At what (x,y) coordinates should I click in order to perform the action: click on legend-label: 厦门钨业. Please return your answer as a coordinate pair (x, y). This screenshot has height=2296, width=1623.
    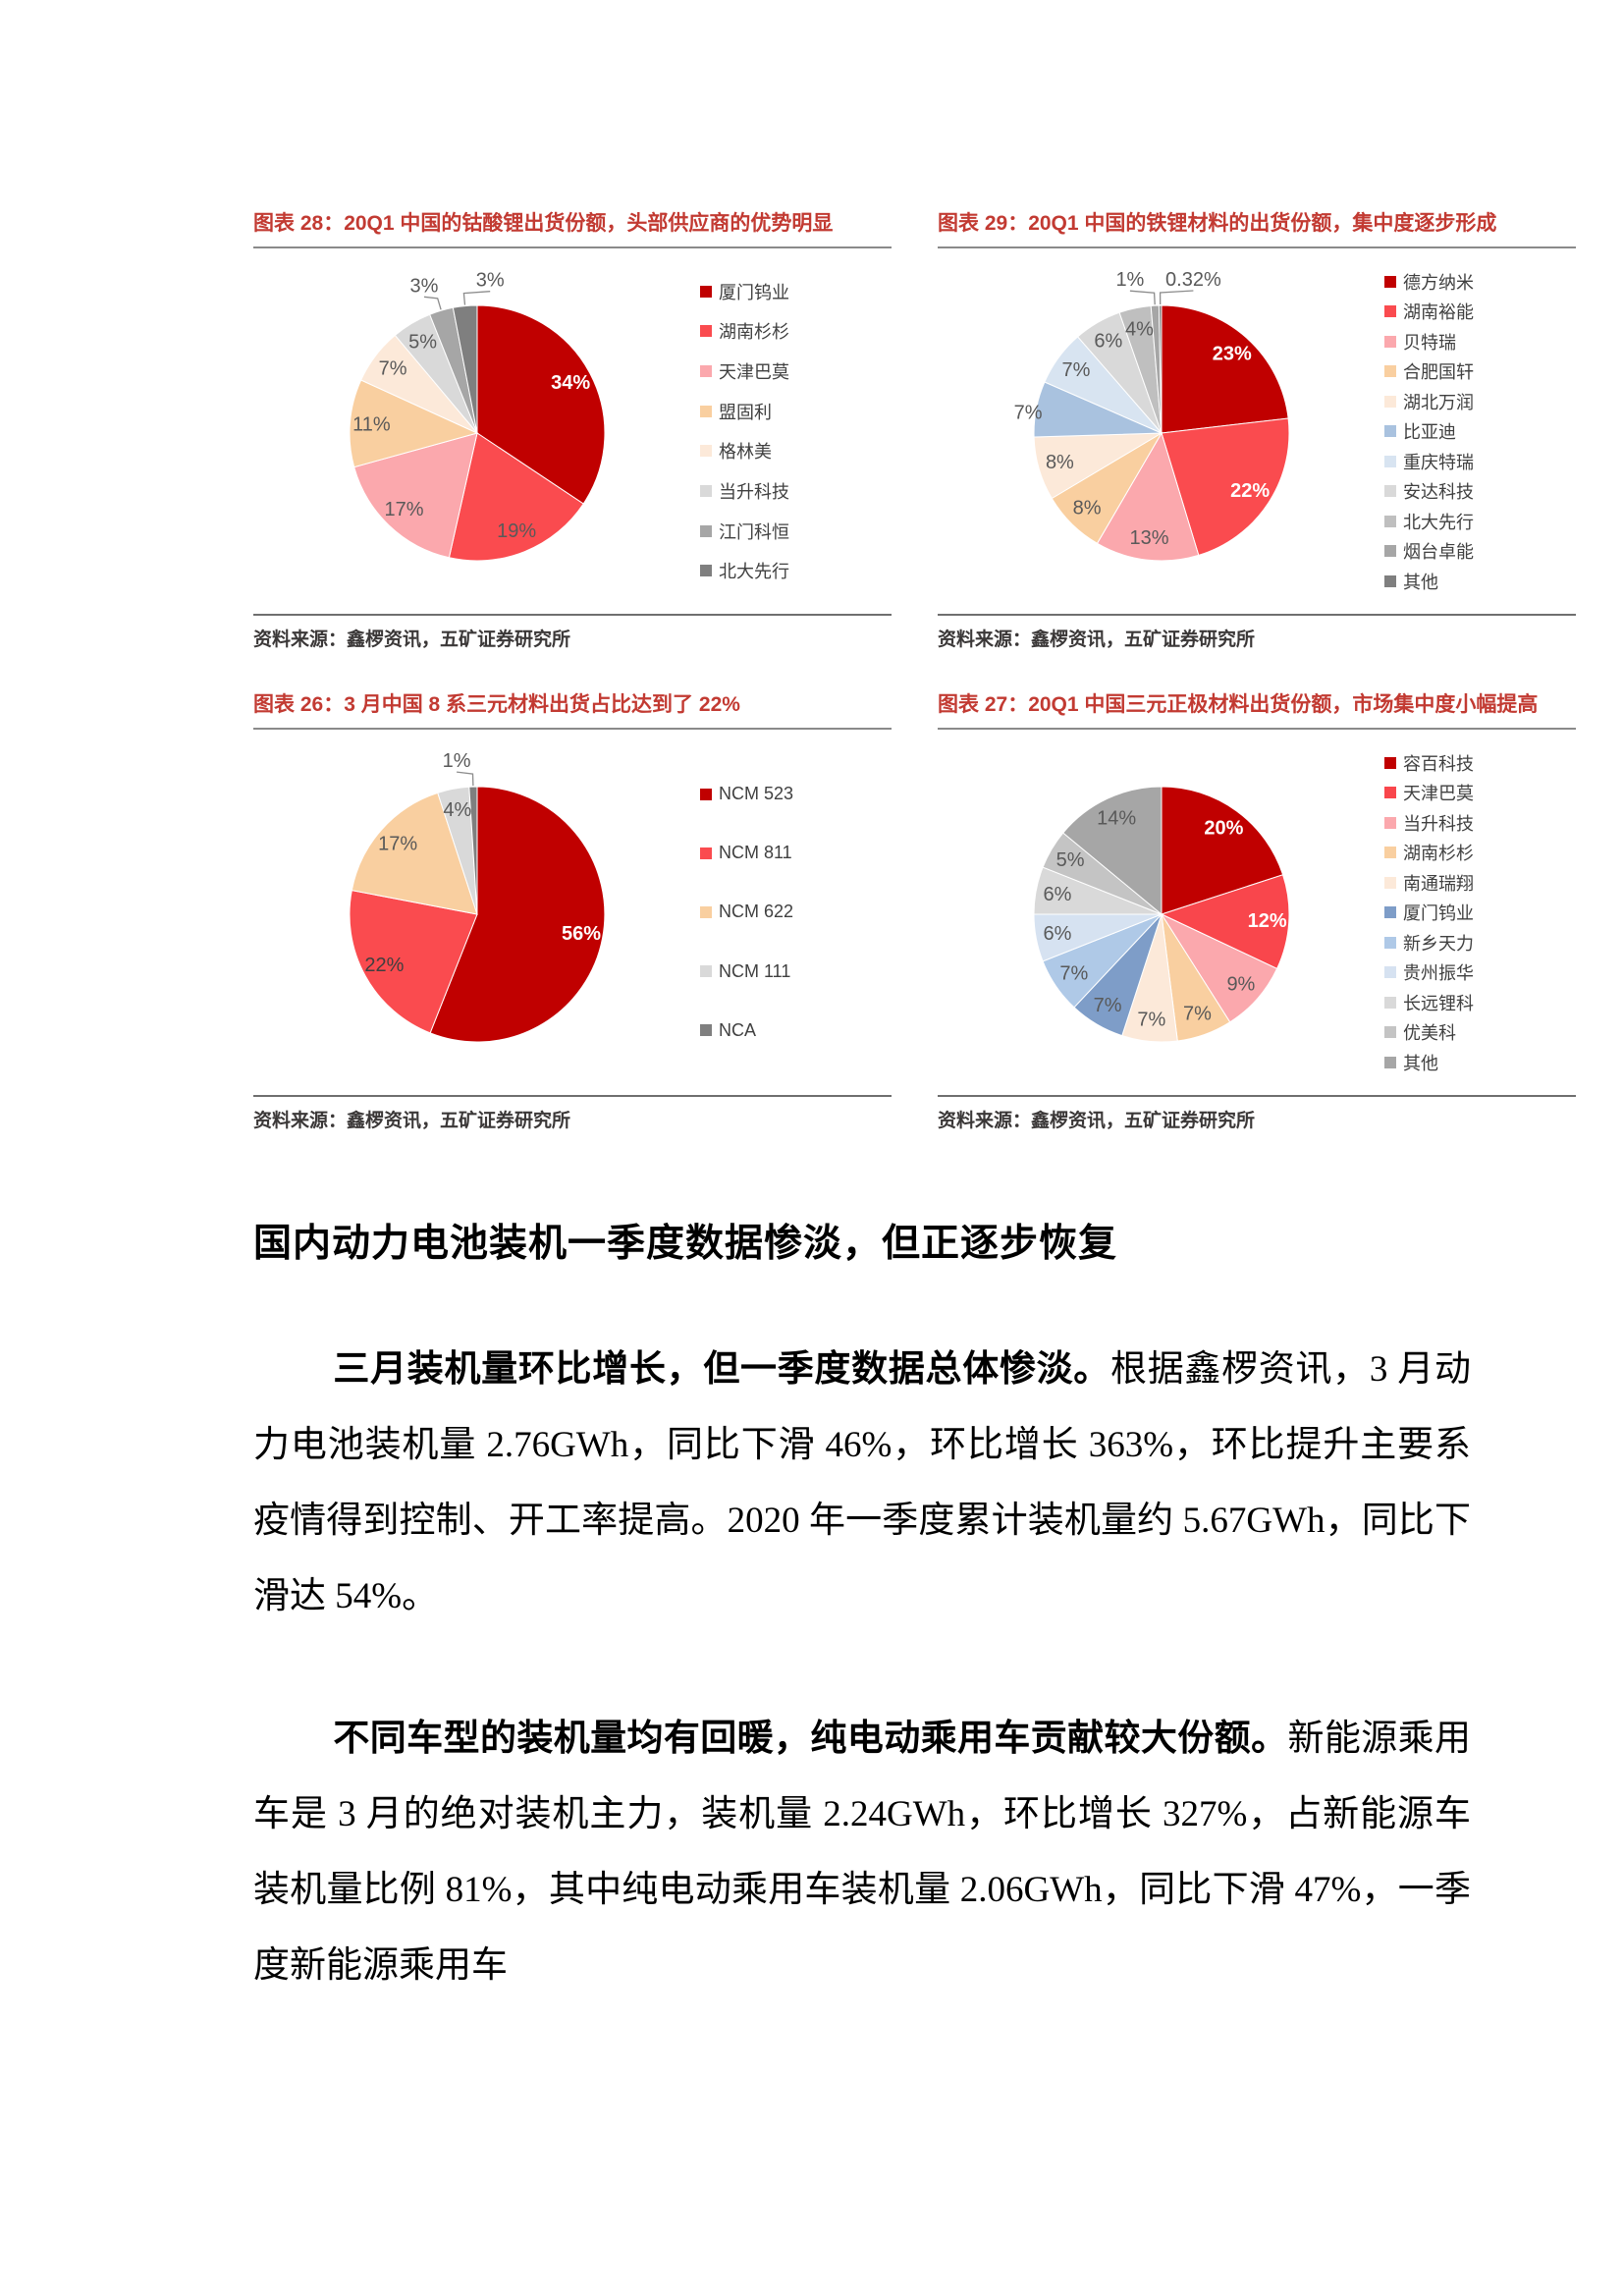
    Looking at the image, I should click on (754, 292).